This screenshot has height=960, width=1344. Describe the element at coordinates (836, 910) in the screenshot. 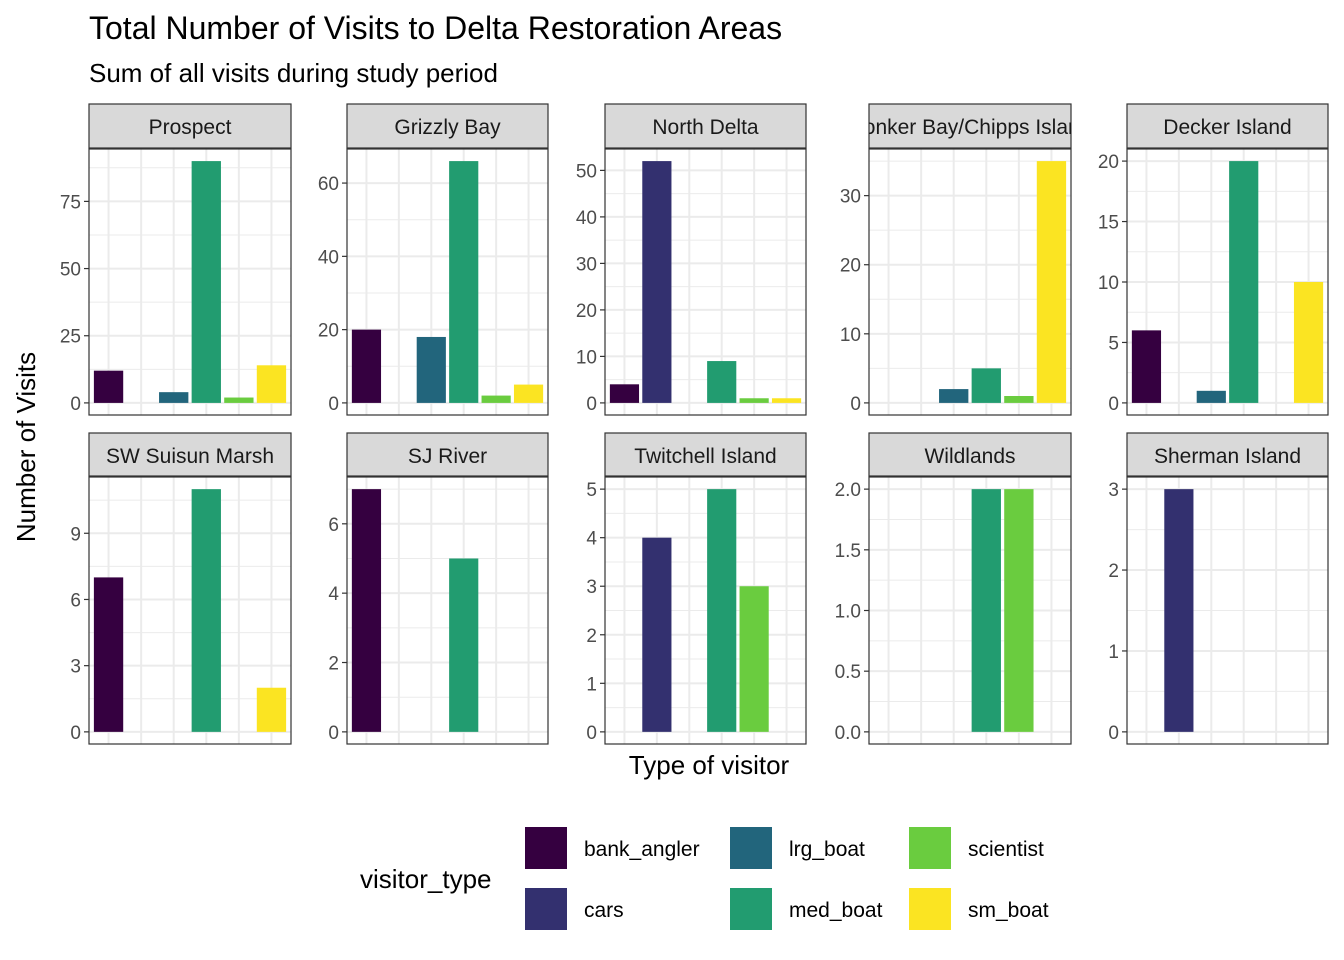

I see `legend-label: med_boat` at that location.